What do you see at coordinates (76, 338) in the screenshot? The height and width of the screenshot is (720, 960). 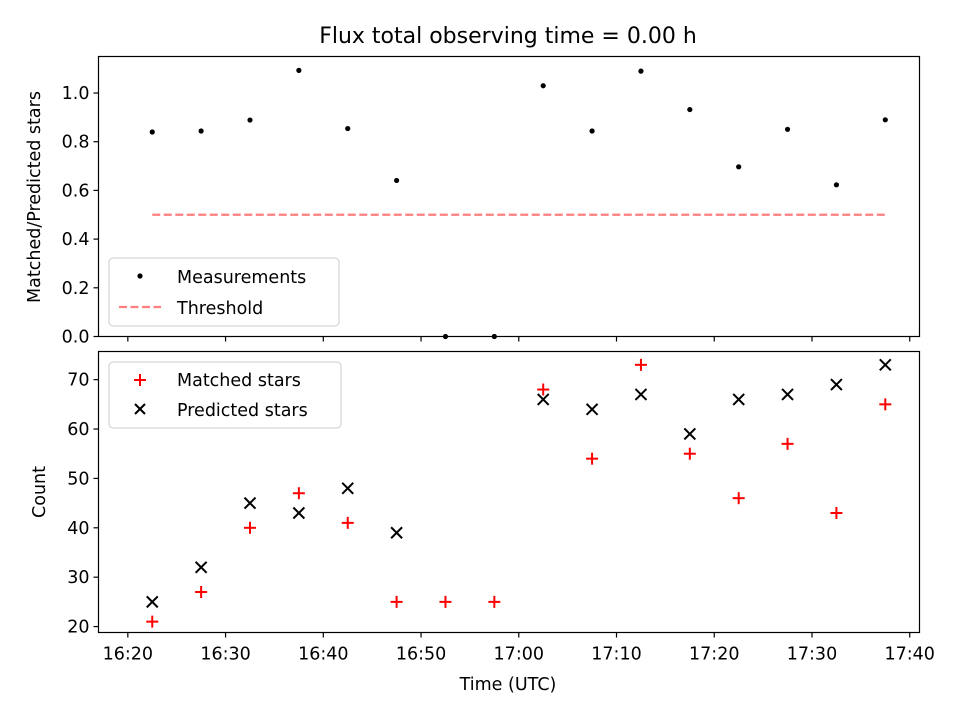 I see `y-tick-label: 0.0` at bounding box center [76, 338].